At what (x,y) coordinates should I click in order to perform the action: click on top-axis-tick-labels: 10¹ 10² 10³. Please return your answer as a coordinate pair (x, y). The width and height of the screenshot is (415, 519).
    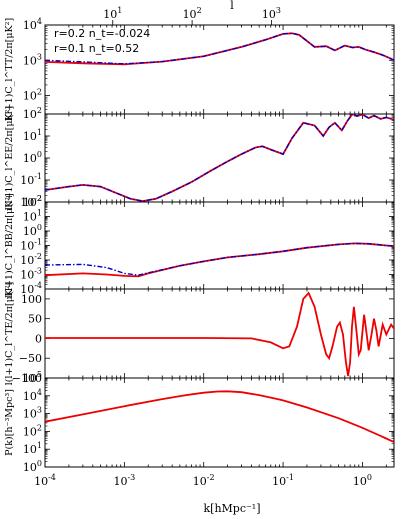
    Looking at the image, I should click on (192, 15).